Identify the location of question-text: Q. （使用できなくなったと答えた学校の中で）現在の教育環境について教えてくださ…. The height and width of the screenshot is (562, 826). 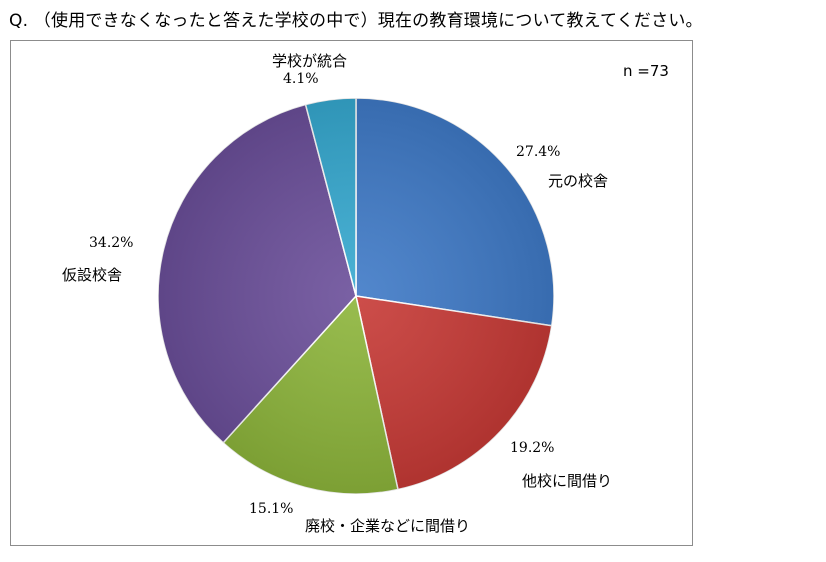
(356, 21).